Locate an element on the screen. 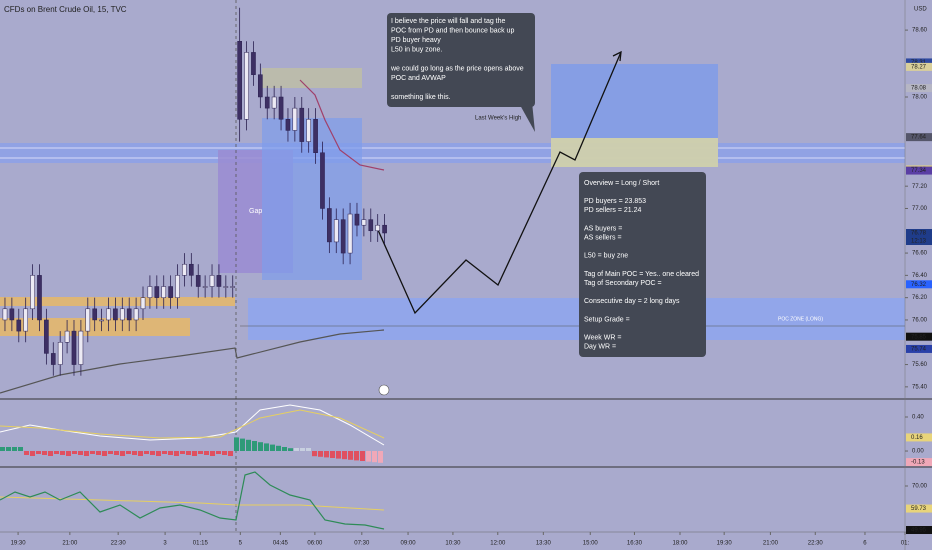 Image resolution: width=932 pixels, height=550 pixels. x-tick-label: 21:00 is located at coordinates (771, 544).